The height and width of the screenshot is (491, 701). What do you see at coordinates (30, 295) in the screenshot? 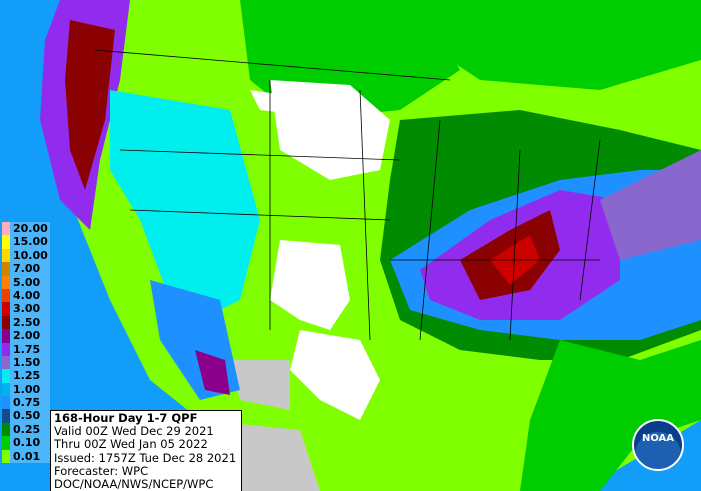
I see `legend-label: 4.00` at bounding box center [30, 295].